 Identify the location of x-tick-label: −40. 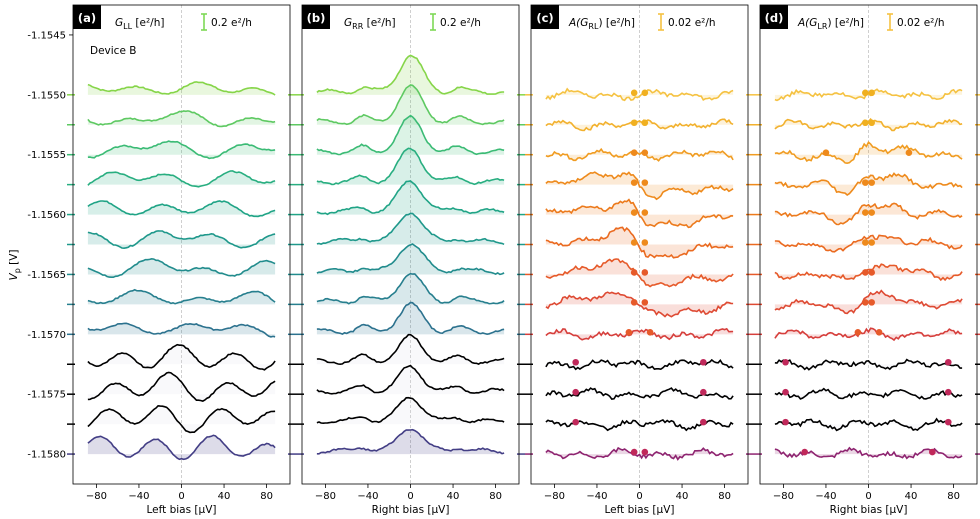
(138, 496).